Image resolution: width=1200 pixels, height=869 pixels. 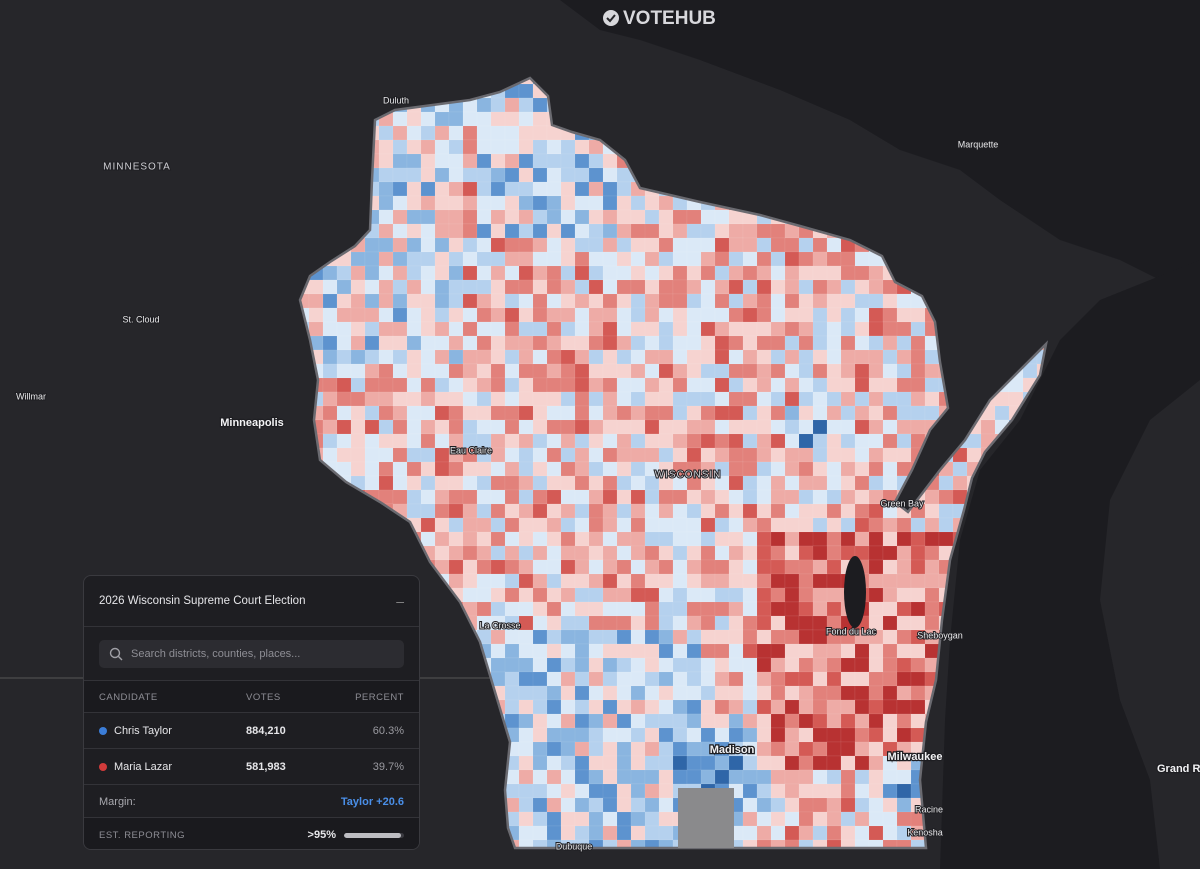 I want to click on map-label: Milwaukee, so click(x=914, y=757).